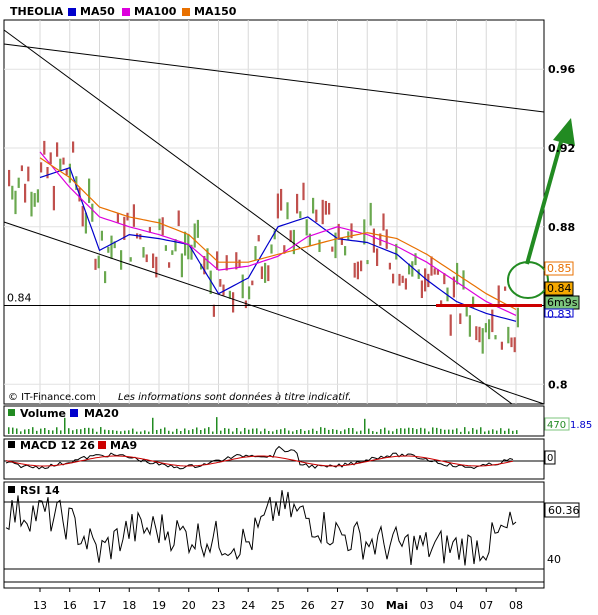  I want to click on x-tick-label: 18, so click(129, 605).